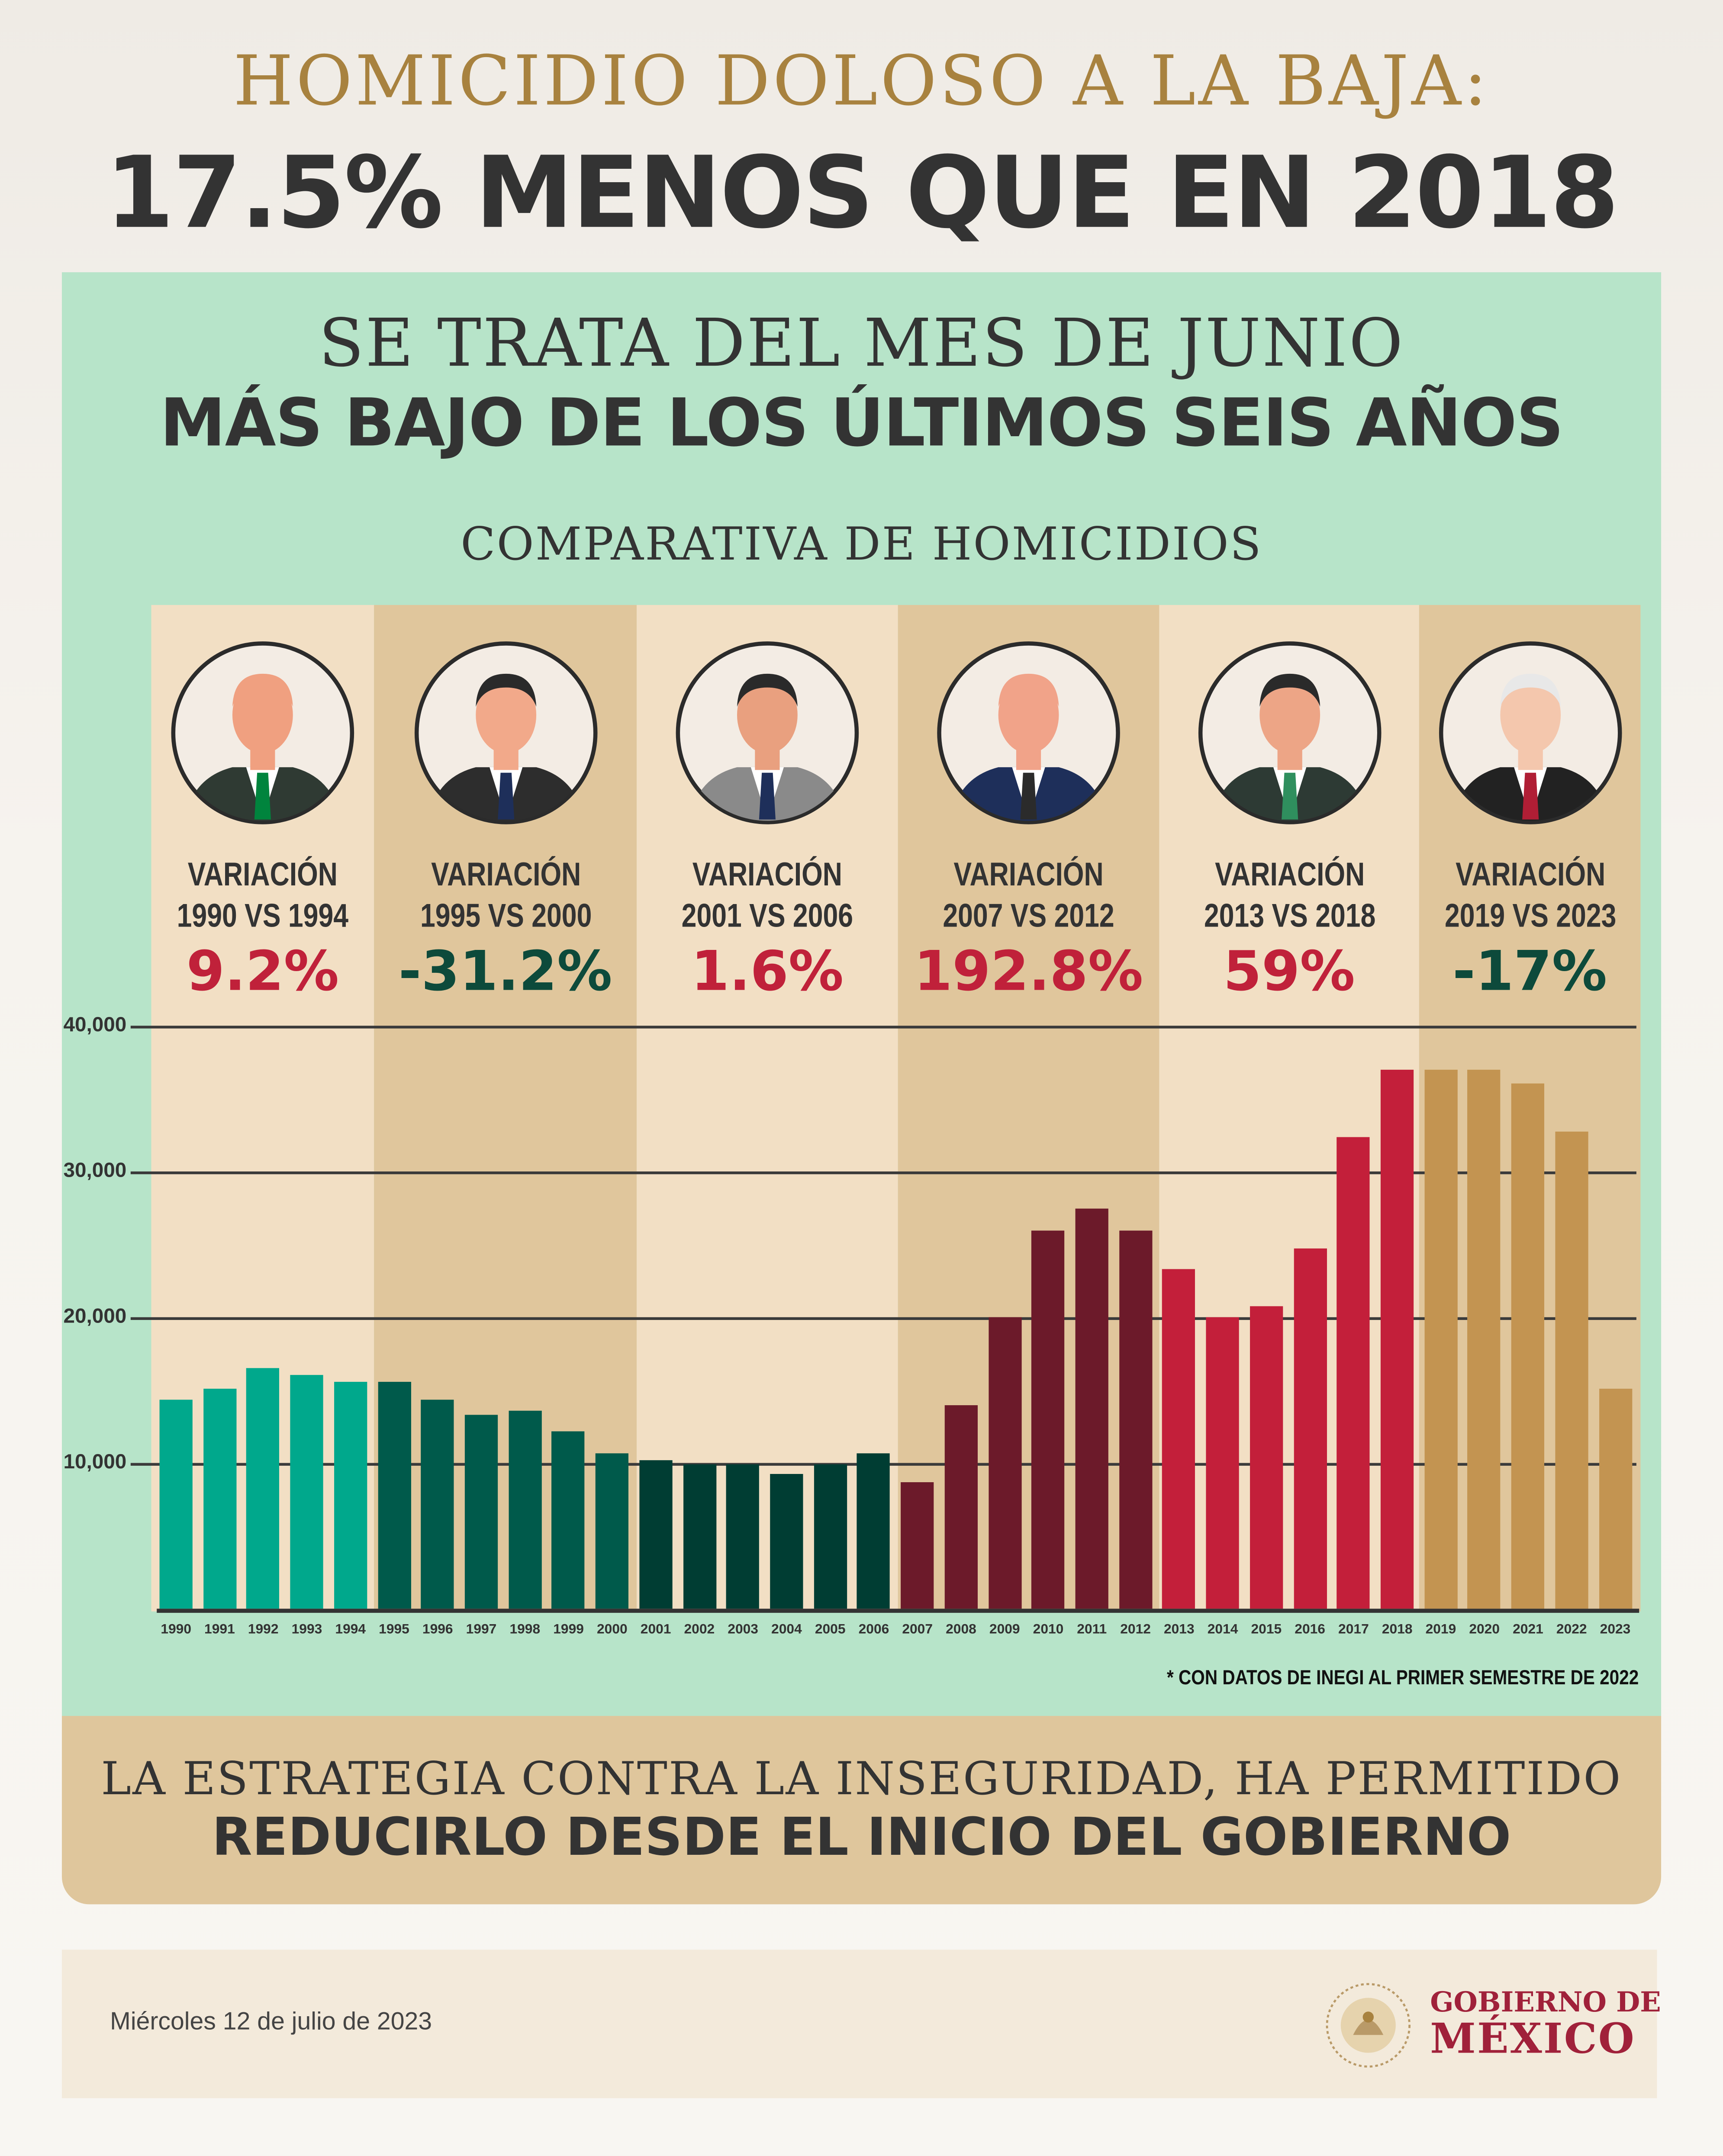 This screenshot has width=1723, height=2156. Describe the element at coordinates (1289, 897) in the screenshot. I see `period-variation-label: VARIACIÓN 2013 VS 2018` at that location.